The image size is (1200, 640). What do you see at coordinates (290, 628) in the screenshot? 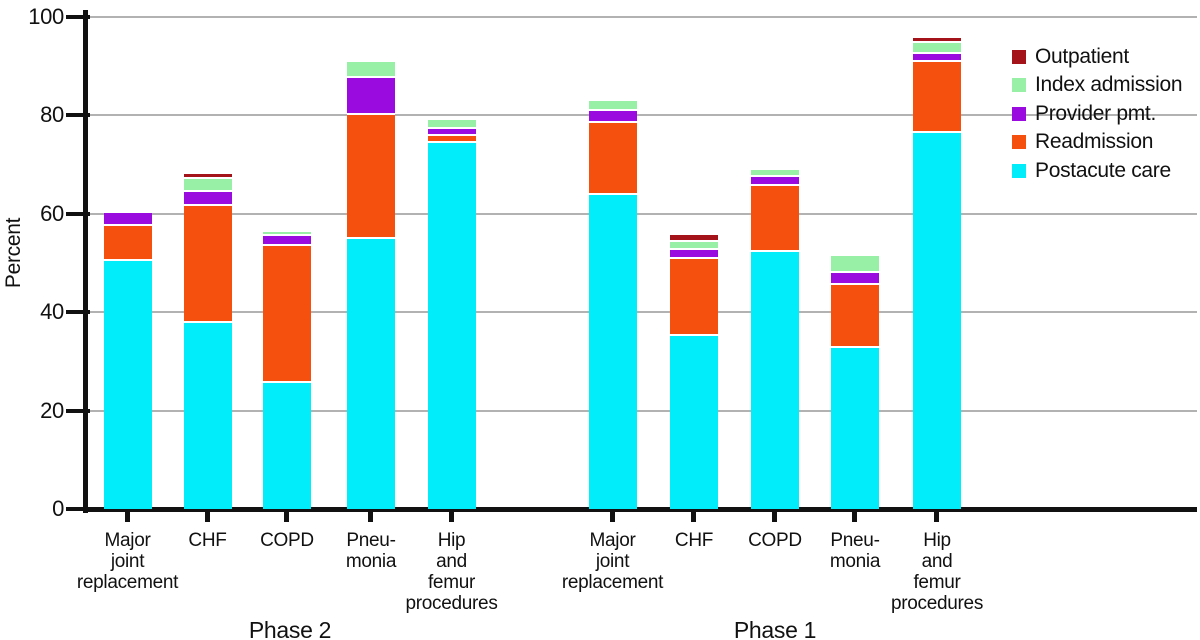
I see `group-label-phase-2: Phase 2` at bounding box center [290, 628].